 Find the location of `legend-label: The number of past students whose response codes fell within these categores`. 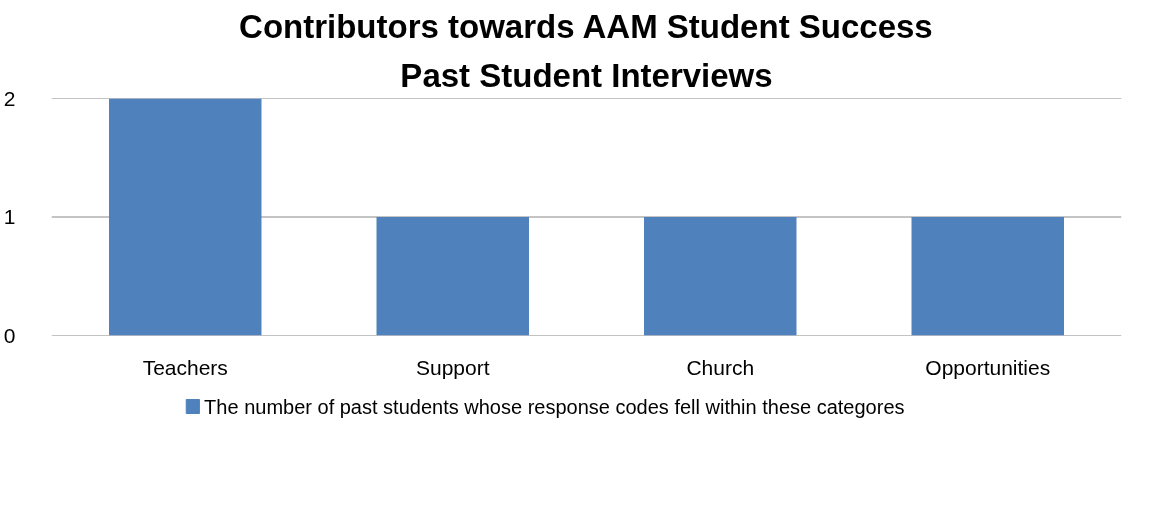

legend-label: The number of past students whose response codes fell within these categores is located at coordinates (554, 406).